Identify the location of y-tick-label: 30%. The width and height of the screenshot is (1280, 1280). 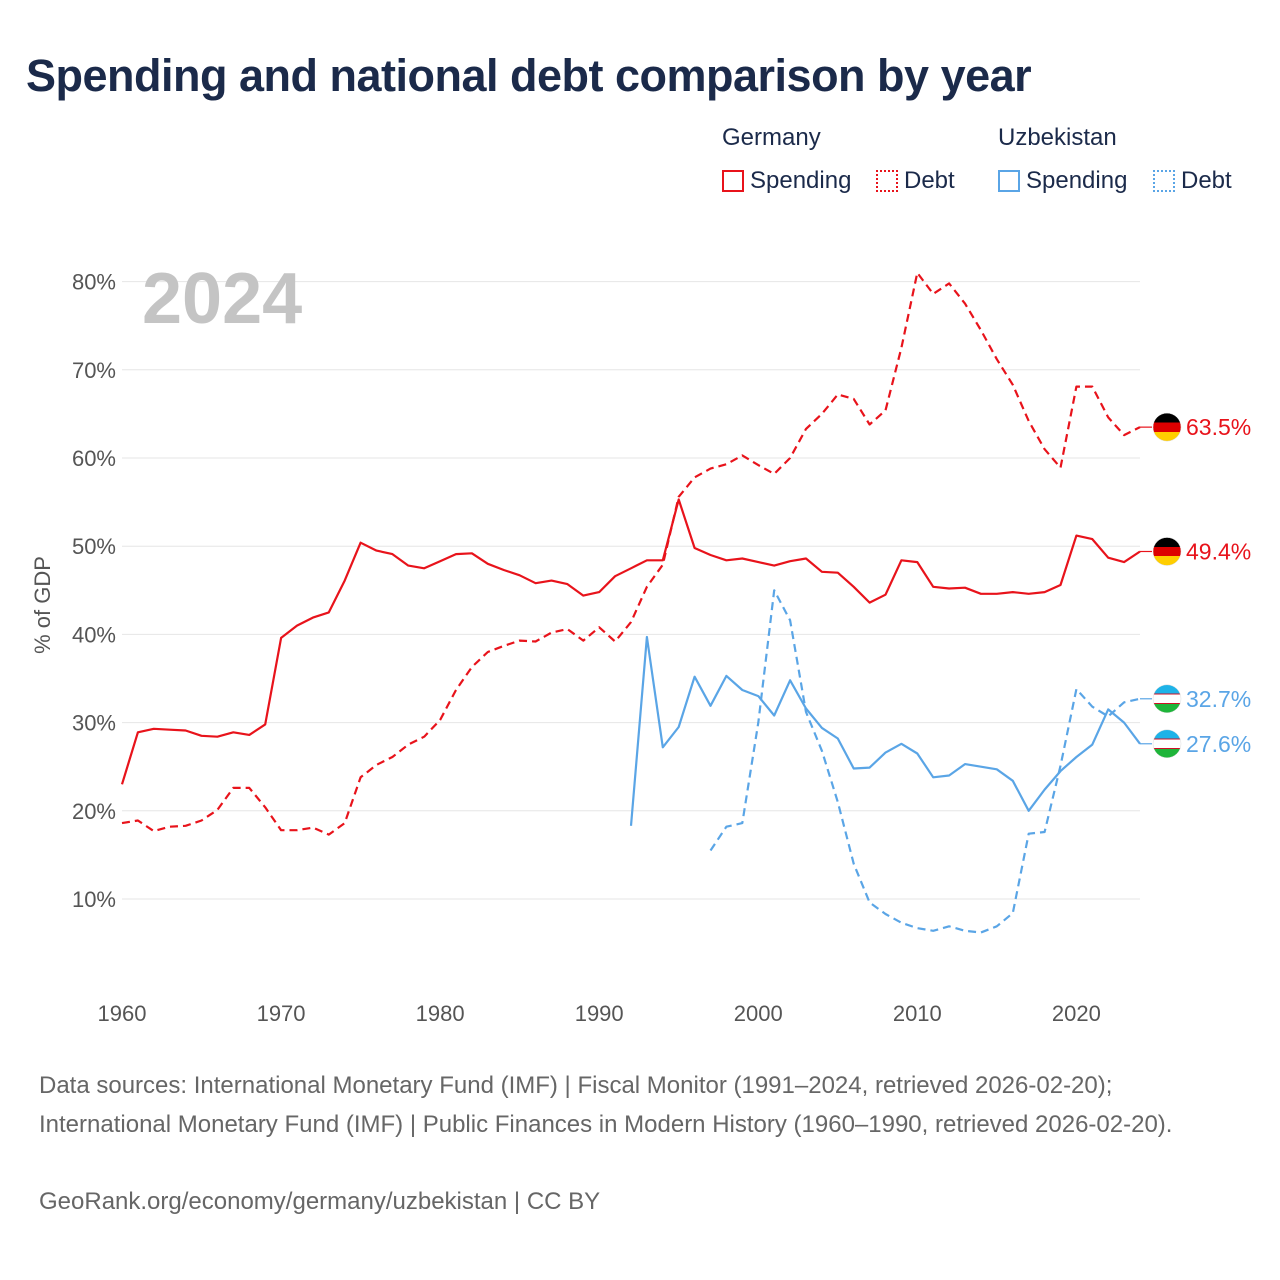
(94, 723).